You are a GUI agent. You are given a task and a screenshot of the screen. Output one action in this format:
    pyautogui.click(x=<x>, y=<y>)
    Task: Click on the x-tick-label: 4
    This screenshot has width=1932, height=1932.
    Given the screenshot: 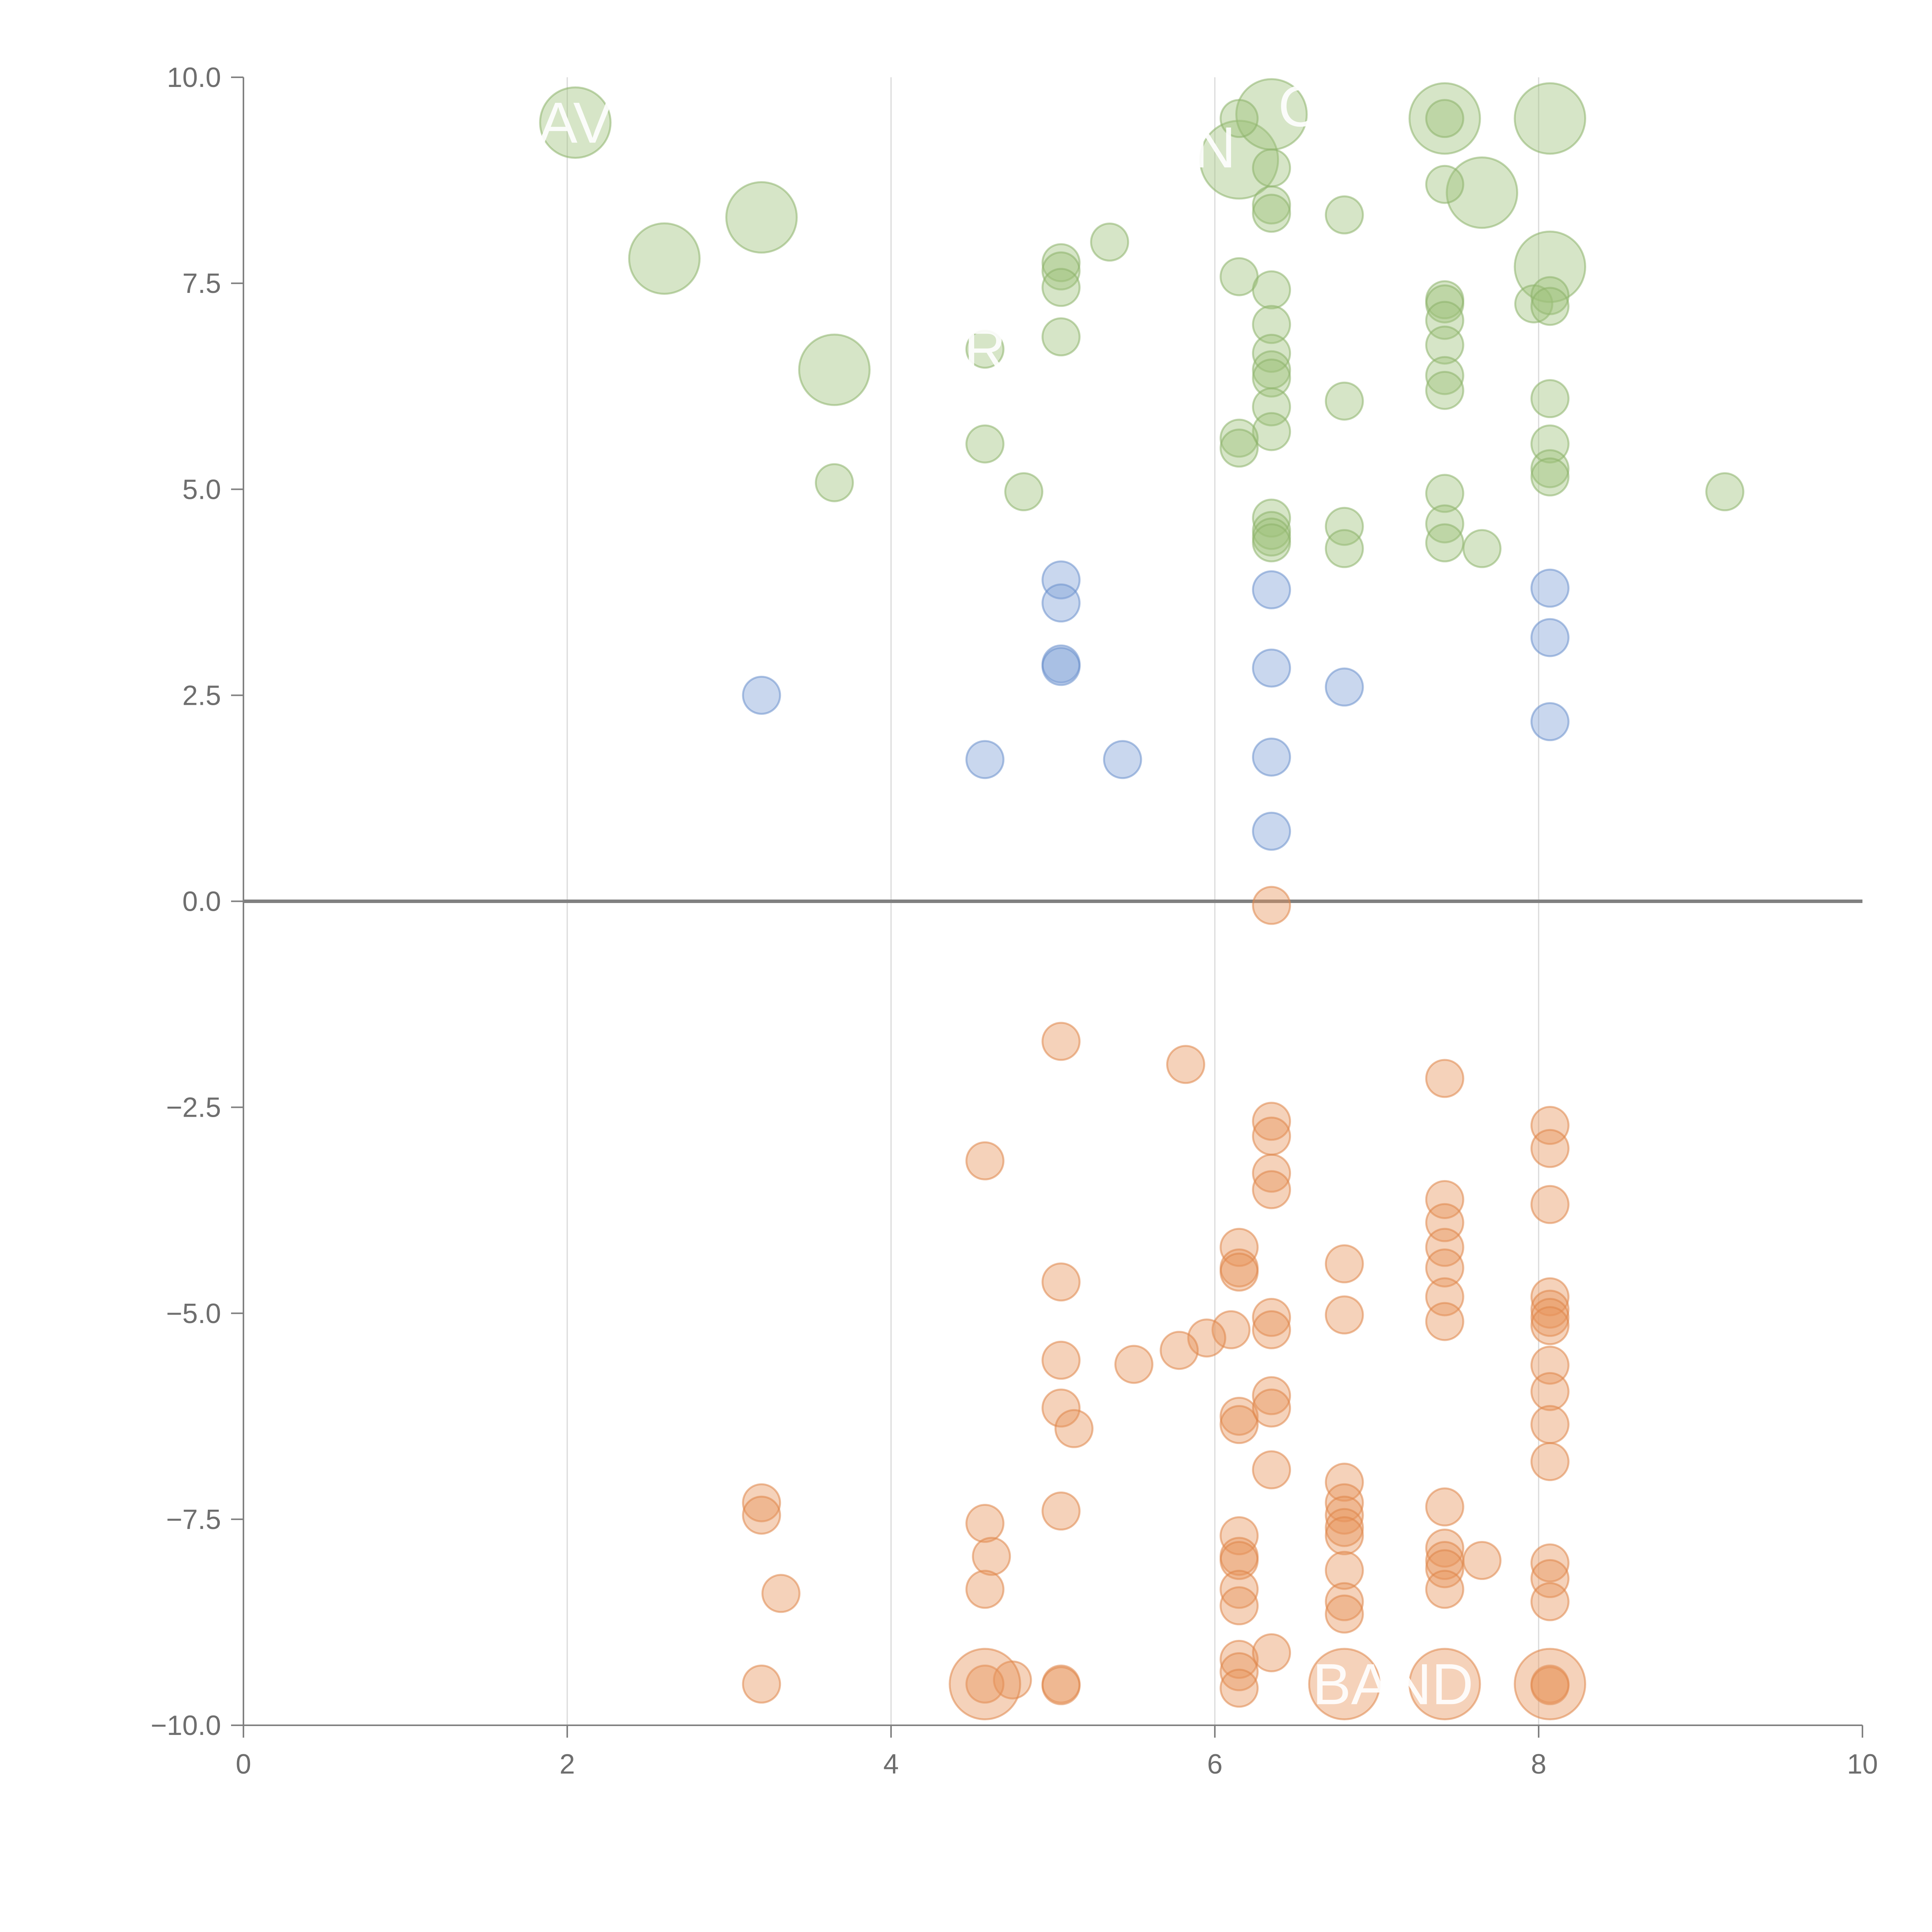 What is the action you would take?
    pyautogui.click(x=891, y=1765)
    